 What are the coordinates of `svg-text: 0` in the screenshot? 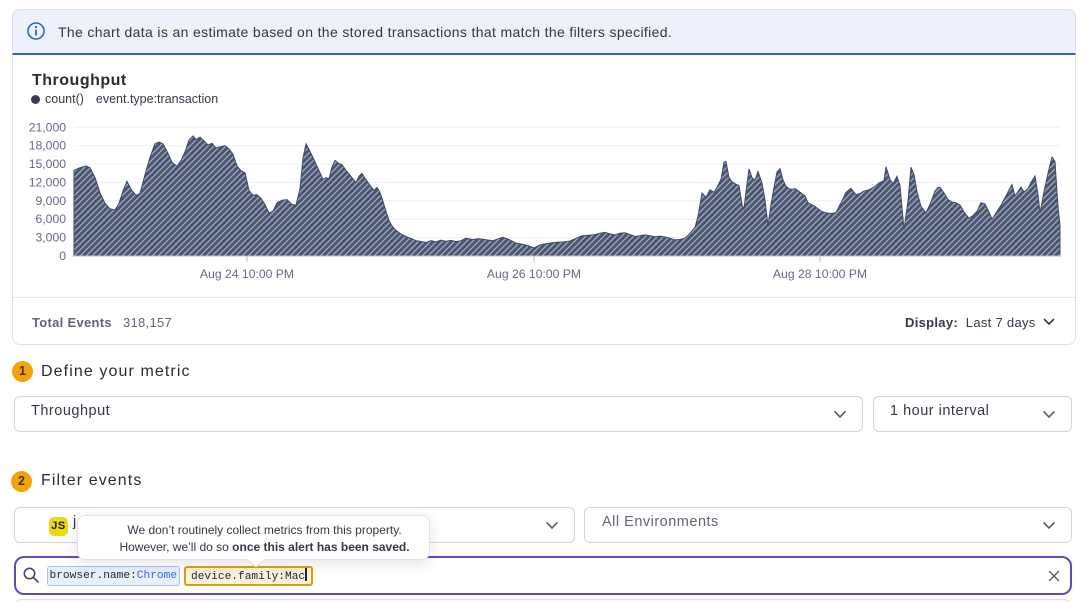 It's located at (62, 256).